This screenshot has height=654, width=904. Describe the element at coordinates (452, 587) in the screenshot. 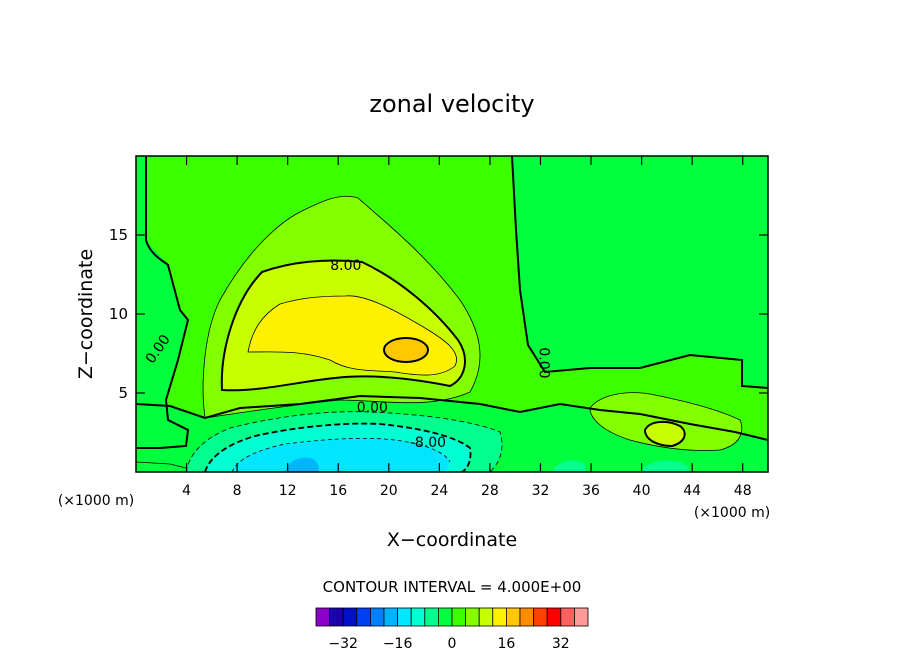

I see `contour-interval-text: CONTOUR INTERVAL = 4.000E+00` at that location.